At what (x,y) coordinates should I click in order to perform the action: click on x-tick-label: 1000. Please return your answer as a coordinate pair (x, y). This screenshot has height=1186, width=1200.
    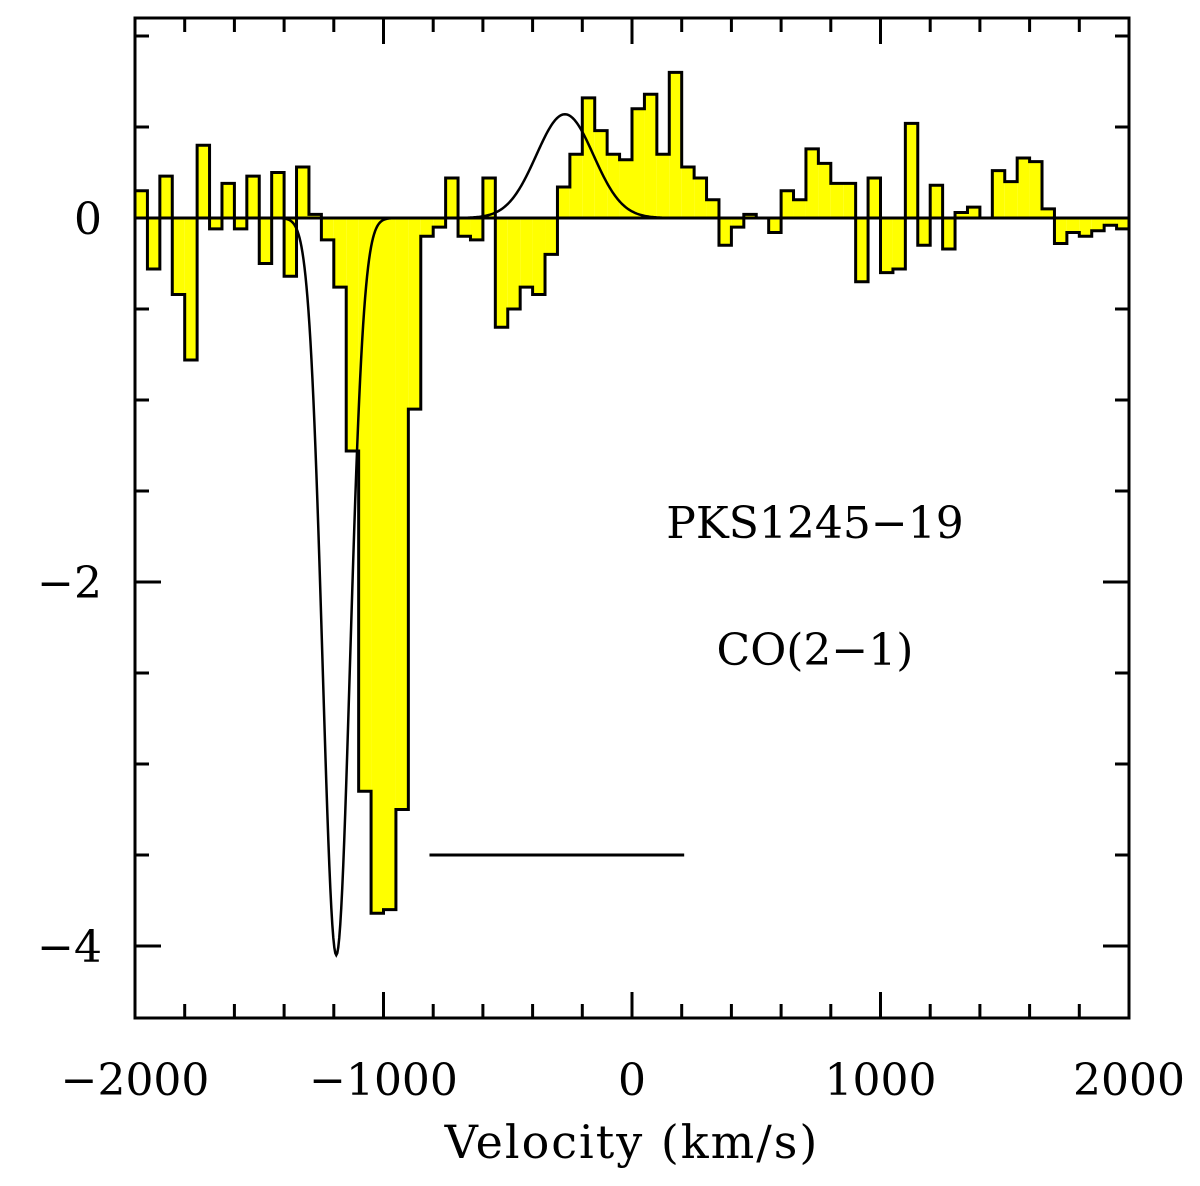
    Looking at the image, I should click on (881, 1080).